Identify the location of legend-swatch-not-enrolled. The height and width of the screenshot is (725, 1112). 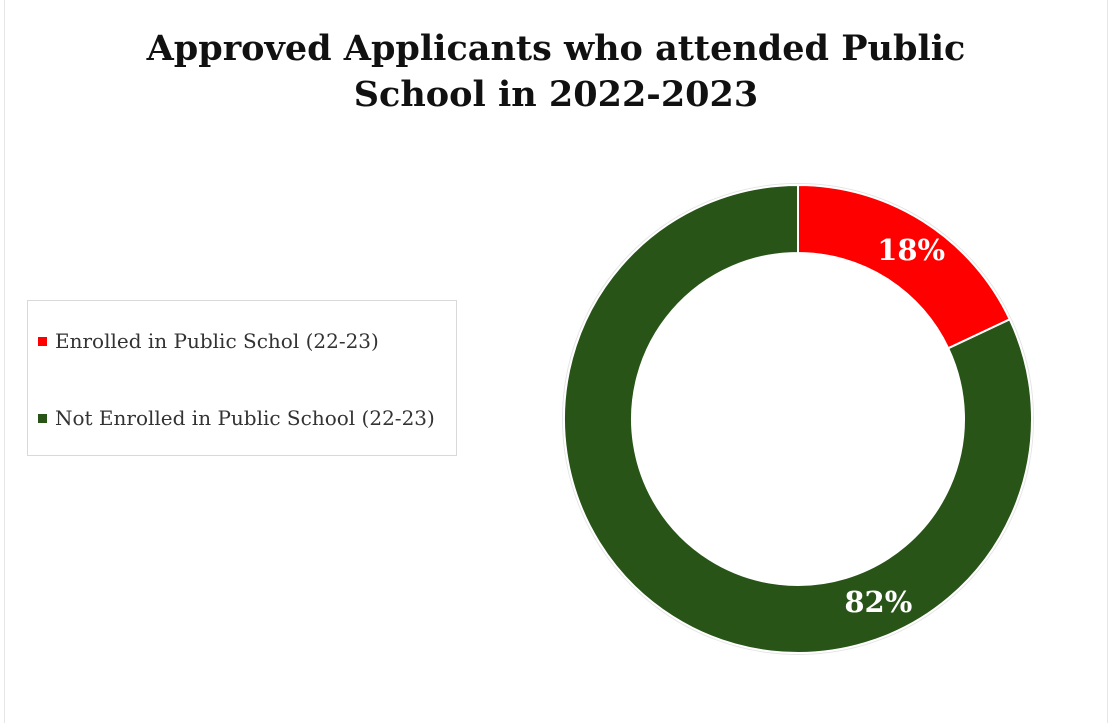
(42, 418).